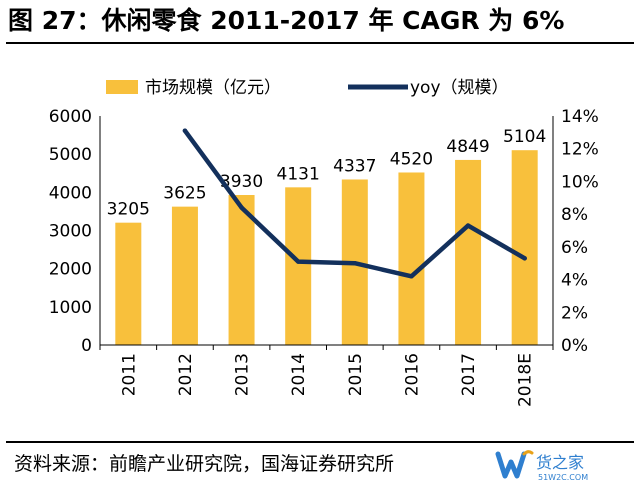 Image resolution: width=640 pixels, height=489 pixels. Describe the element at coordinates (524, 247) in the screenshot. I see `bar-2018E` at that location.